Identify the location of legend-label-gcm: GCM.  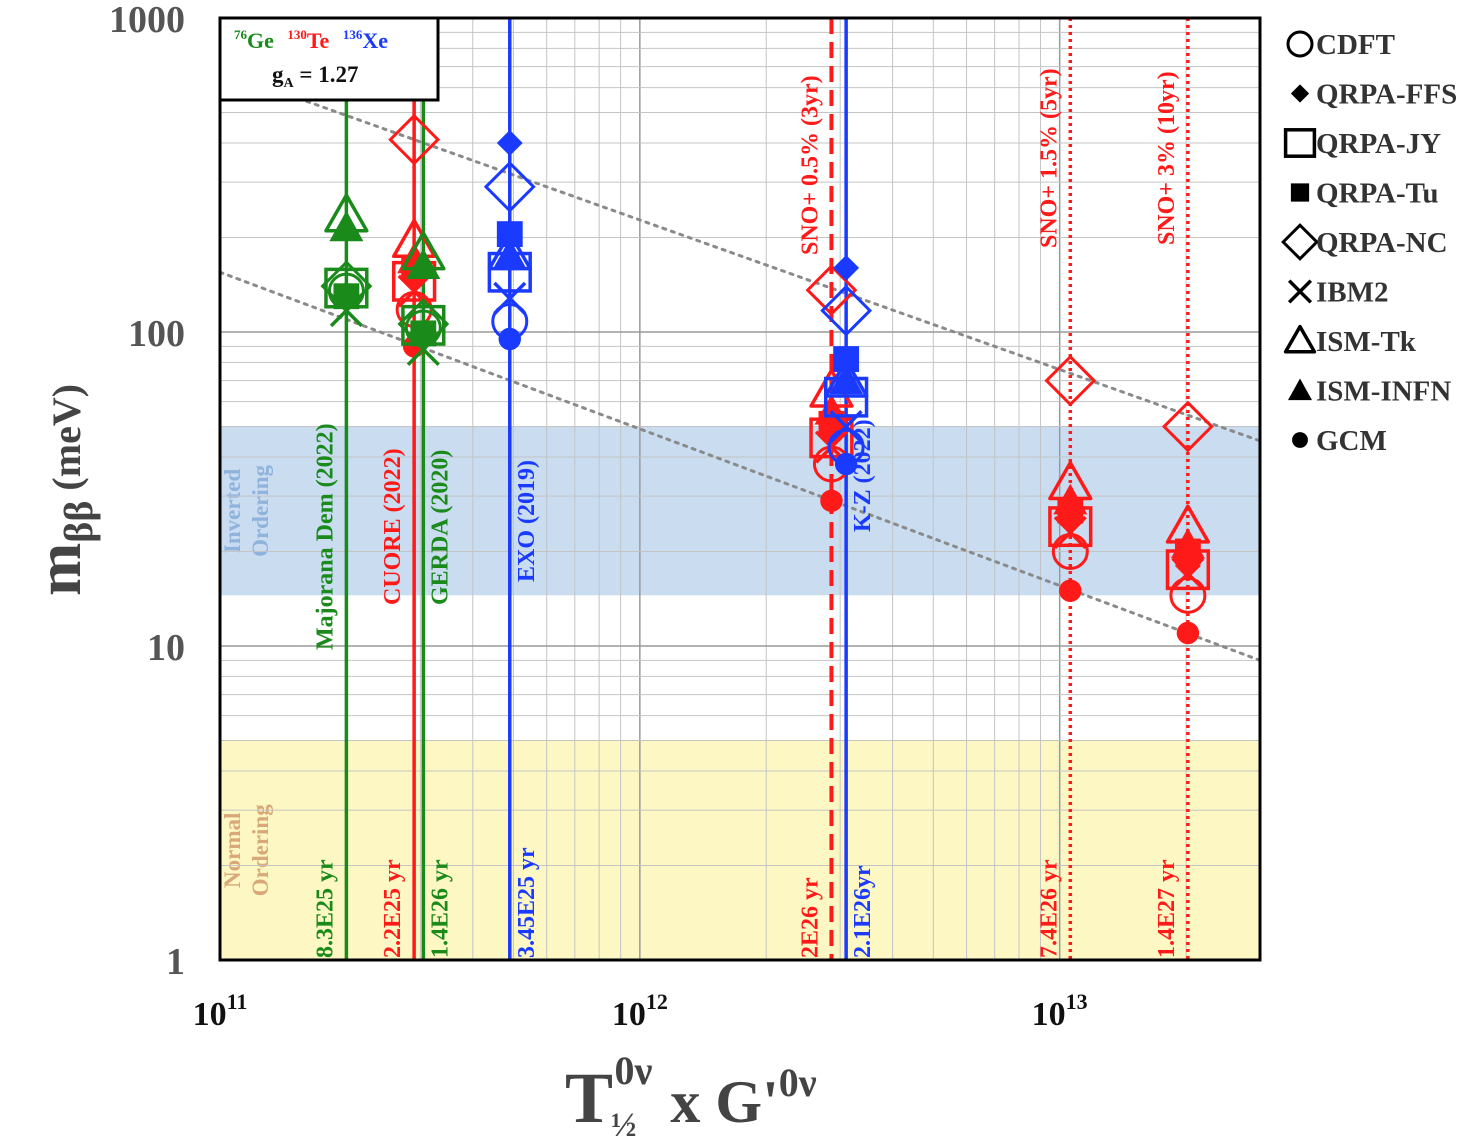
(1351, 441).